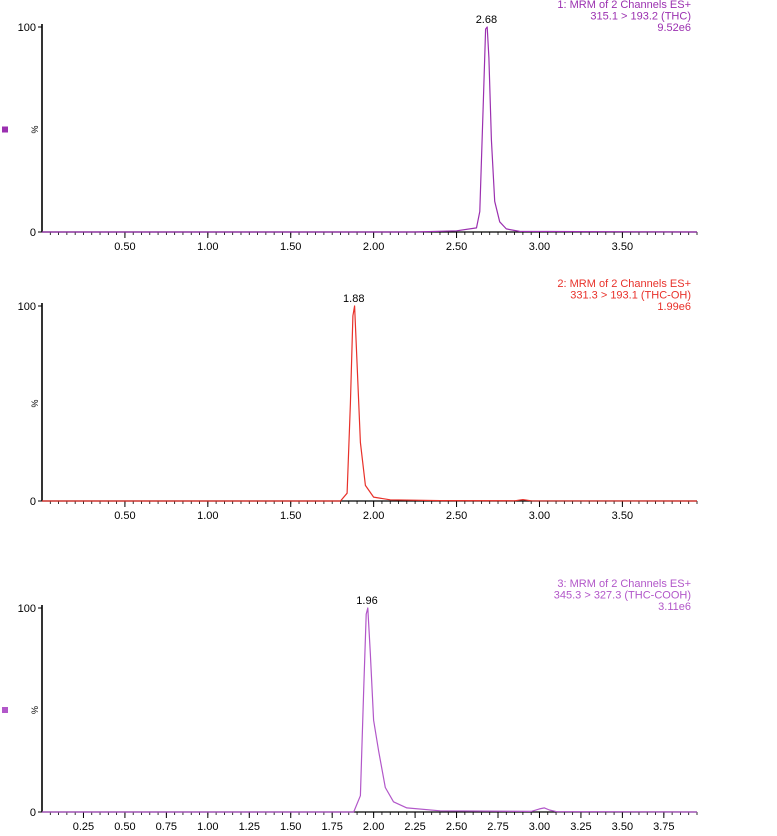 The height and width of the screenshot is (836, 777). Describe the element at coordinates (497, 826) in the screenshot. I see `x-tick-label: 2.75` at that location.